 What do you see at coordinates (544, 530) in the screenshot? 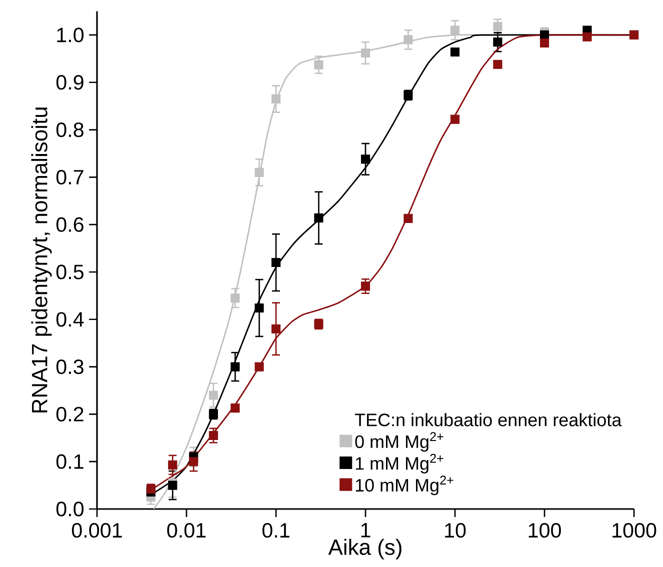
I see `x-tick-label: 100` at bounding box center [544, 530].